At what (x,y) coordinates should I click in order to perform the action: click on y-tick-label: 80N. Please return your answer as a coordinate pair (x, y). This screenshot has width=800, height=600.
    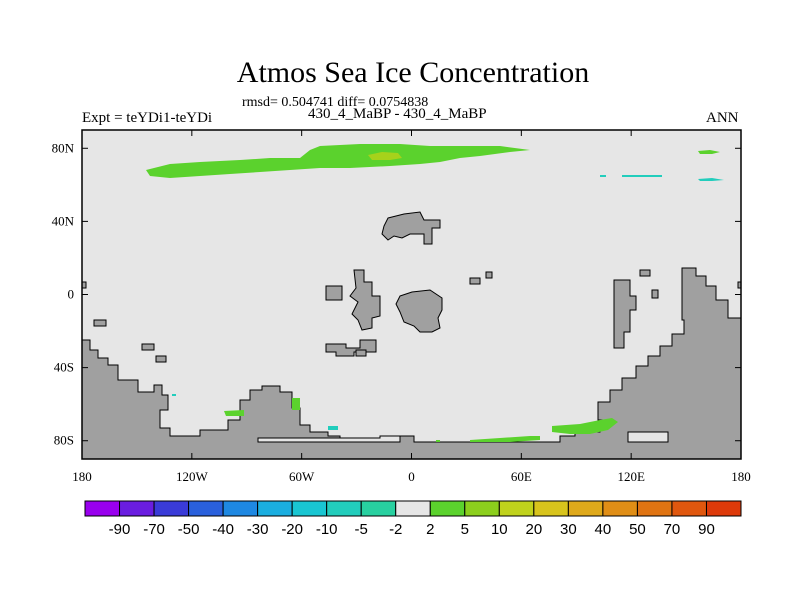
    Looking at the image, I should click on (63, 147).